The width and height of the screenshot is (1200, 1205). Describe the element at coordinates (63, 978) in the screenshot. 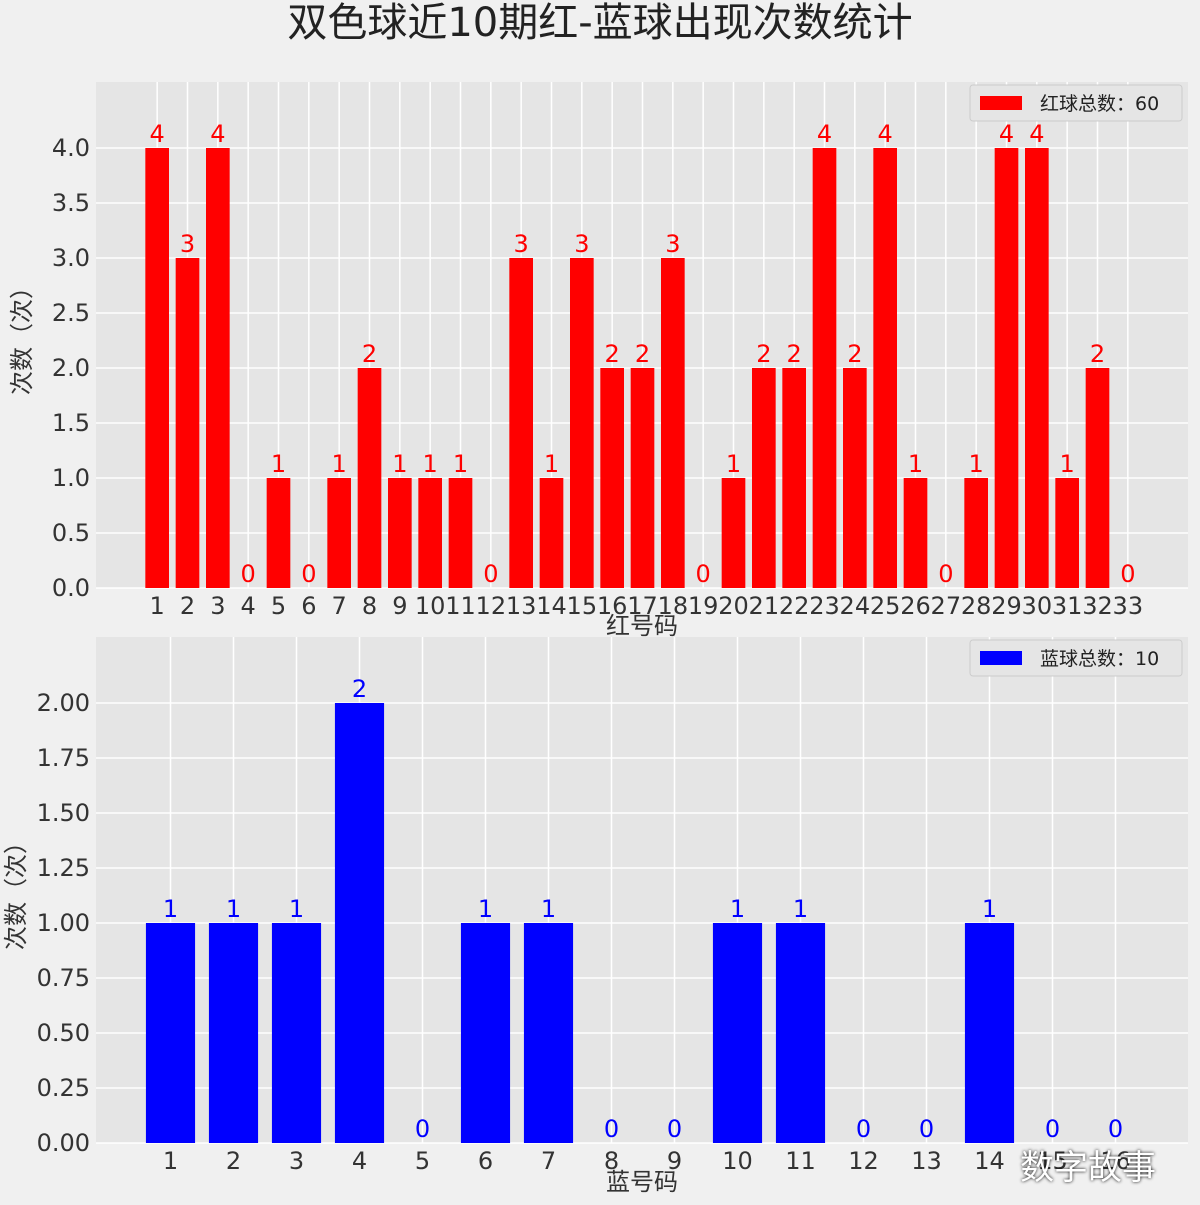

I see `blue-y-tick-label: 0.75` at that location.